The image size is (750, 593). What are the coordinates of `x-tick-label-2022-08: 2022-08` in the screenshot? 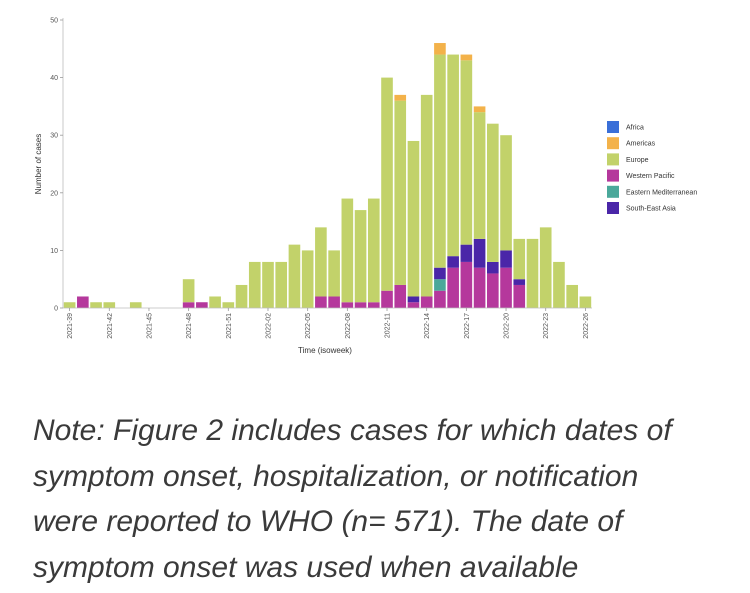 It's located at (348, 326).